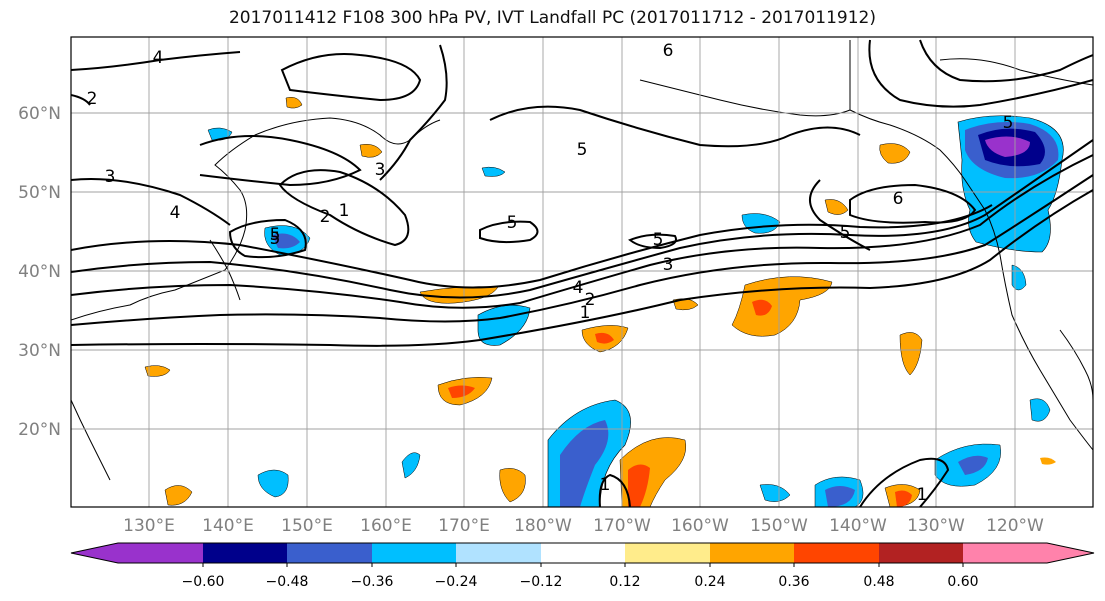 Image resolution: width=1105 pixels, height=601 pixels. What do you see at coordinates (793, 582) in the screenshot?
I see `colorbar-tick-label: 0.36` at bounding box center [793, 582].